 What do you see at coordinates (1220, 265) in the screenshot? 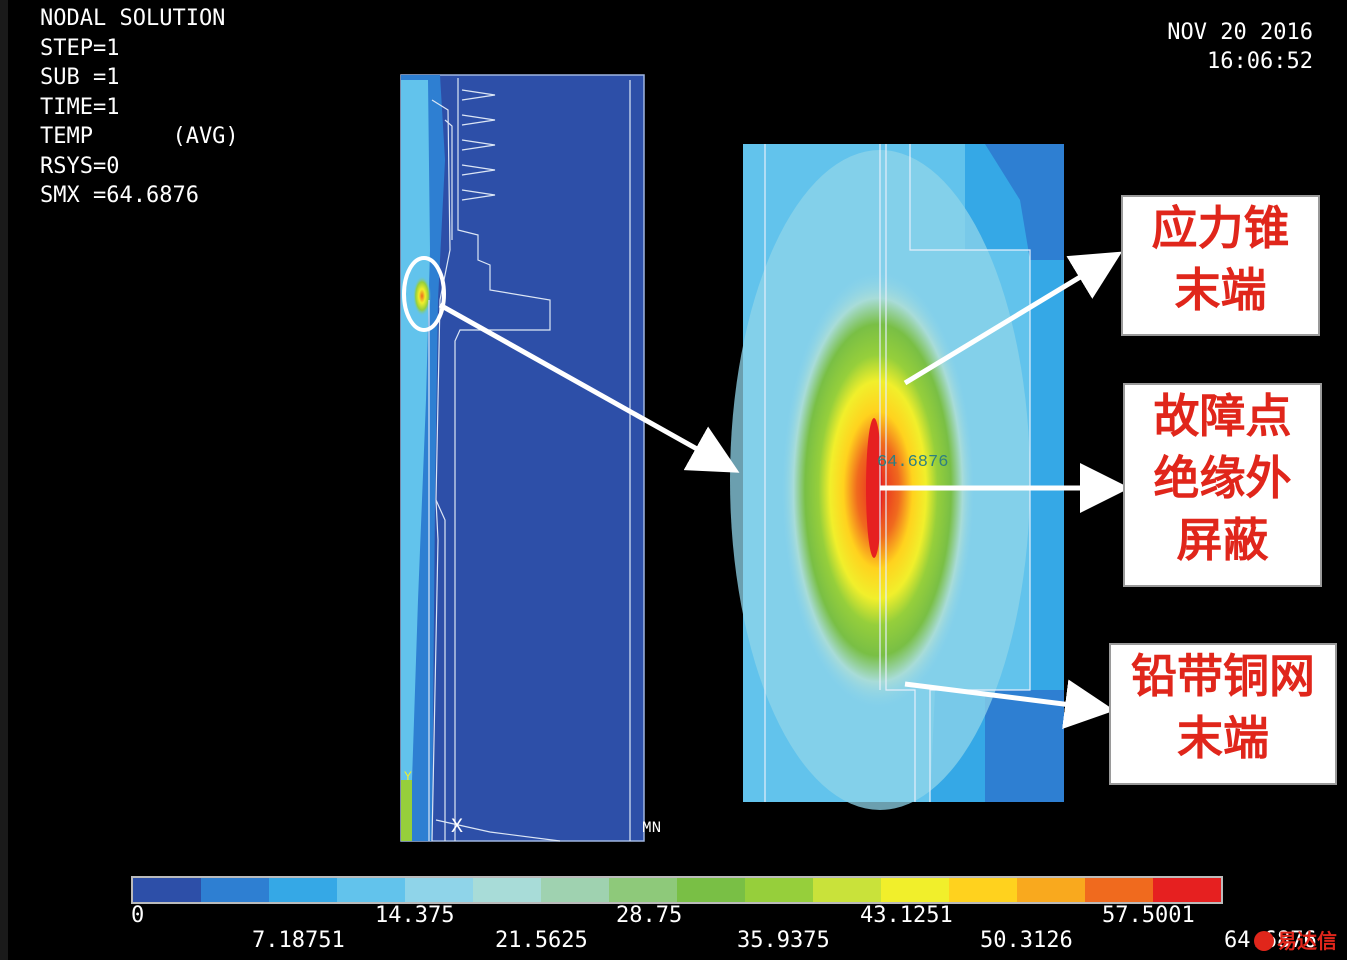
I see `stress-cone-label: 应力锥 末端` at bounding box center [1220, 265].